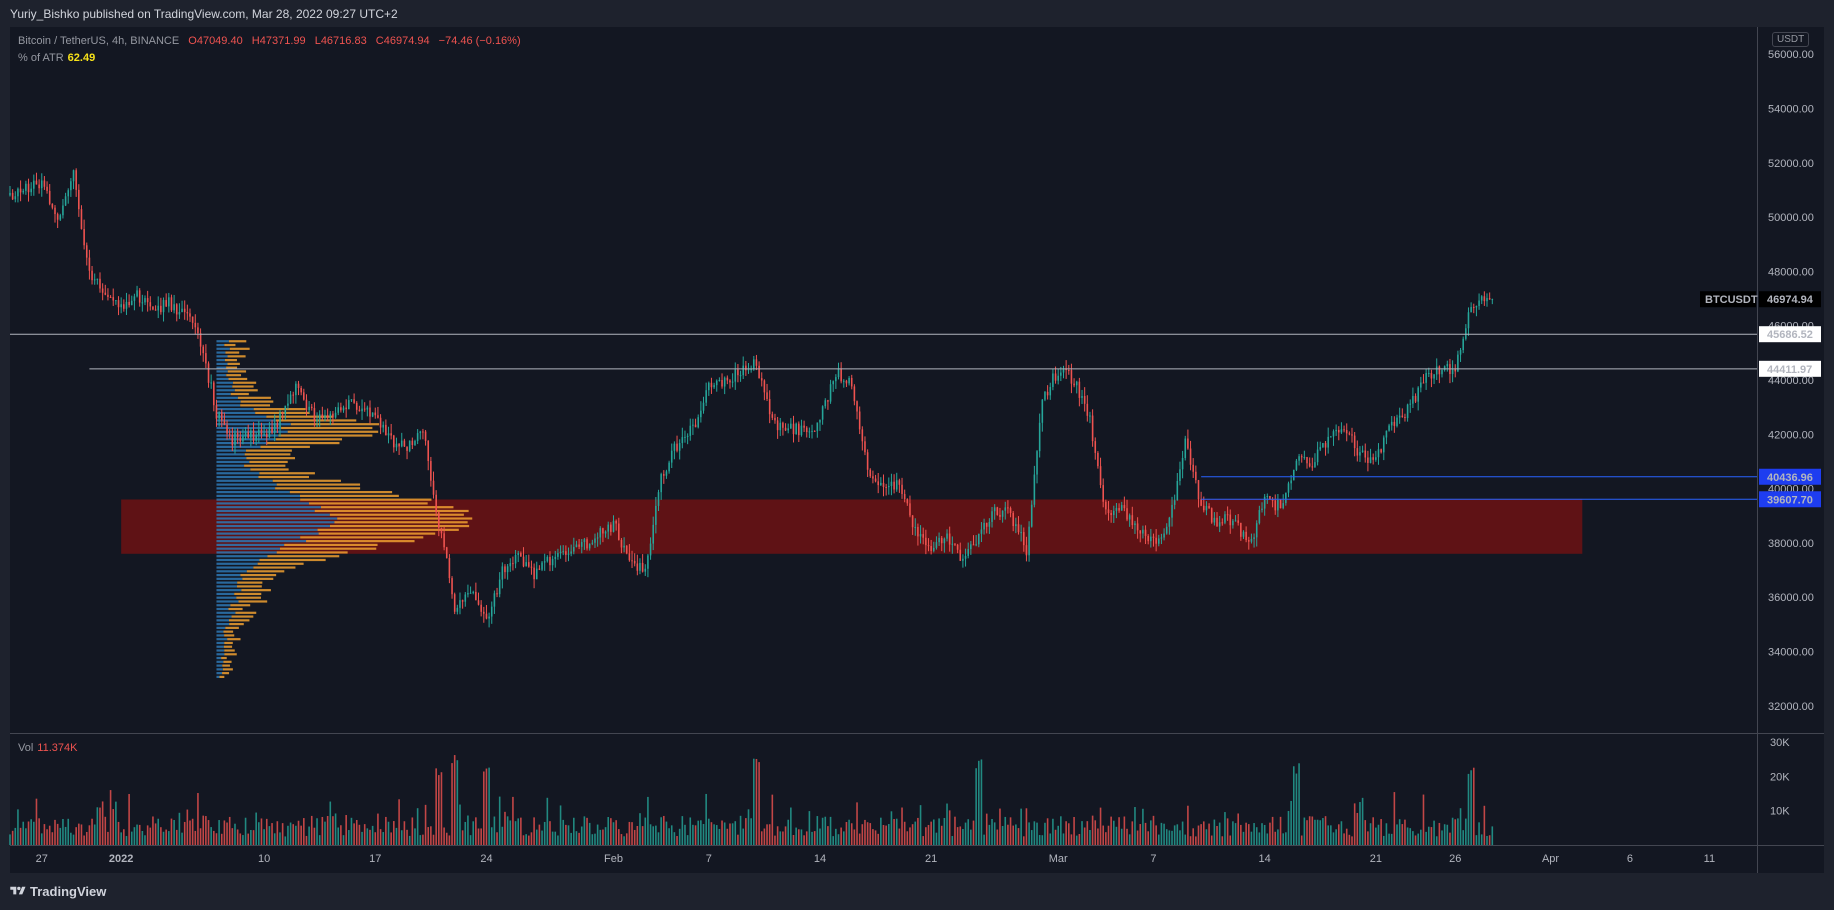  What do you see at coordinates (1791, 39) in the screenshot?
I see `currency-badge: USDT` at bounding box center [1791, 39].